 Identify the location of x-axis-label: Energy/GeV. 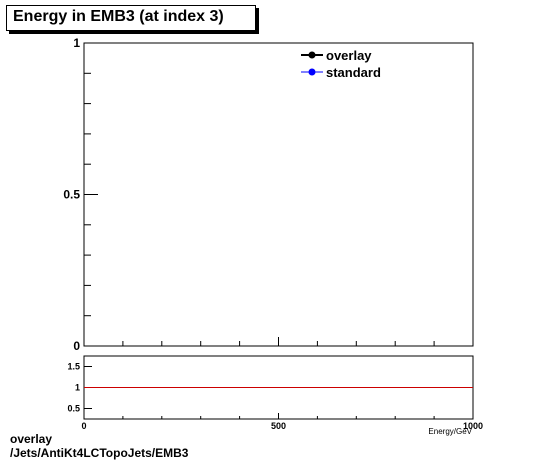
(450, 431).